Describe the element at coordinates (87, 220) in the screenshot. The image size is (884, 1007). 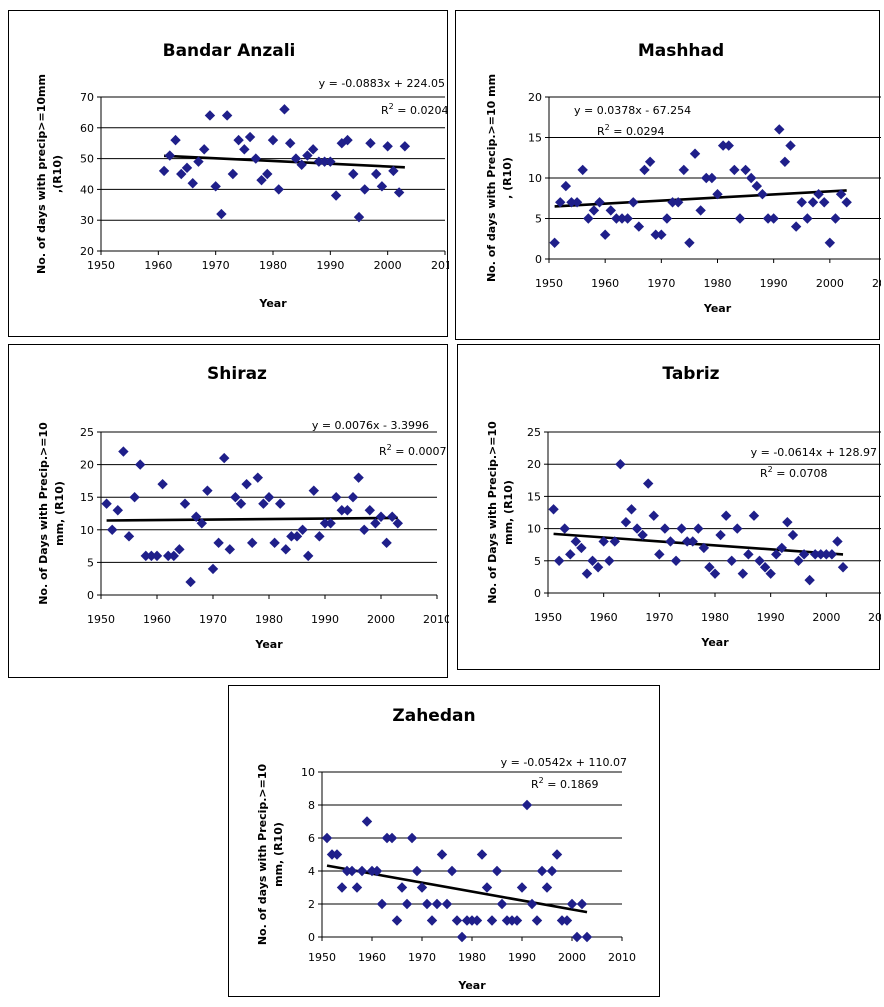
I see `y-tick-label: 30` at that location.